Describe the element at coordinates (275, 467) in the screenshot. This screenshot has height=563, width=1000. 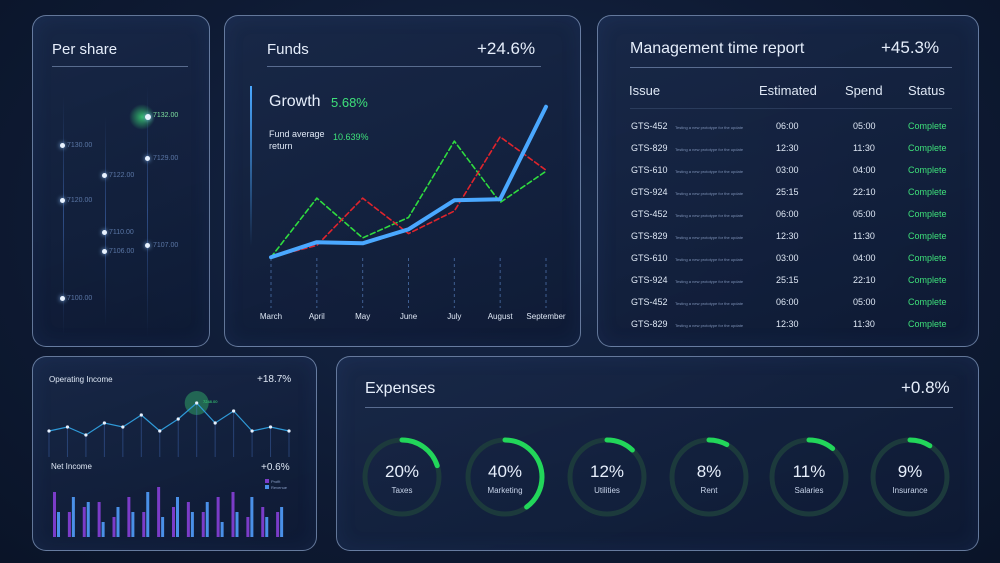
I see `net-income-change: +0.6%` at that location.